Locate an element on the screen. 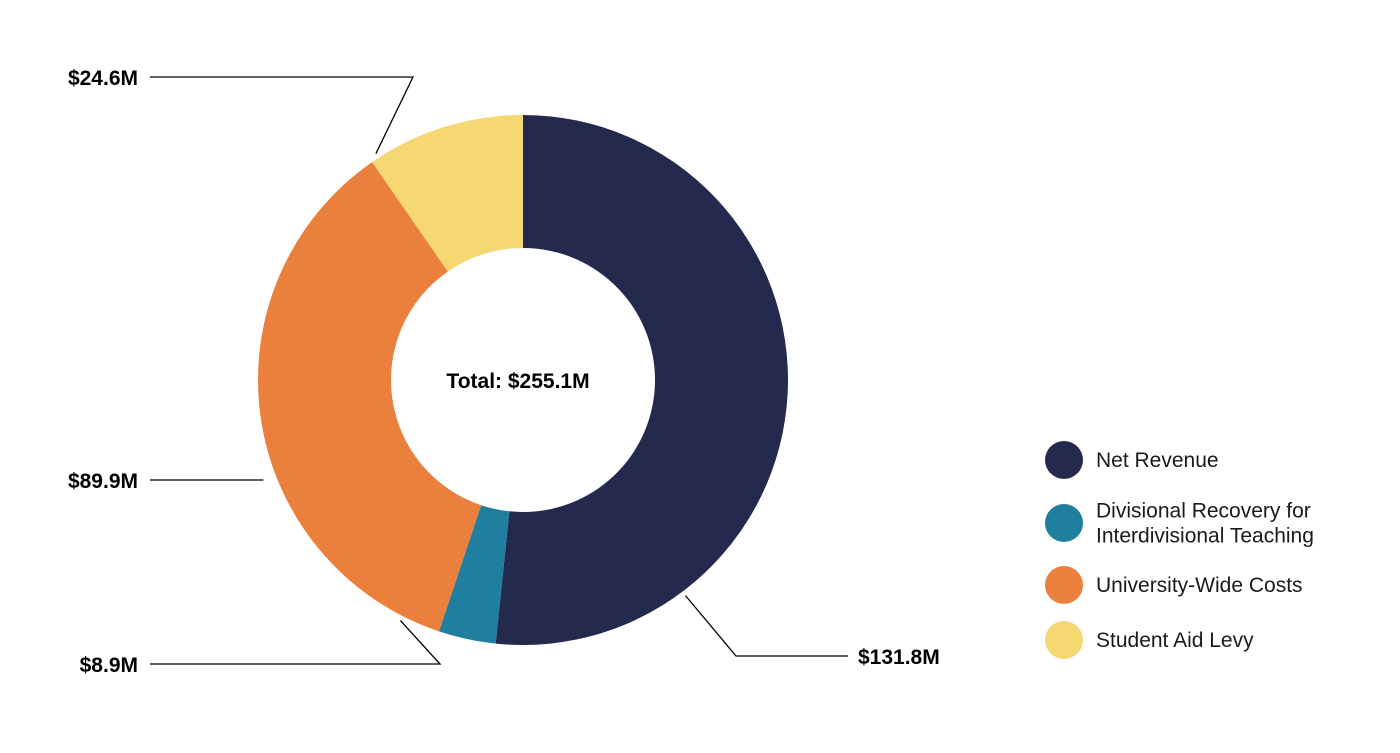  legend-label: Student Aid Levy is located at coordinates (1175, 640).